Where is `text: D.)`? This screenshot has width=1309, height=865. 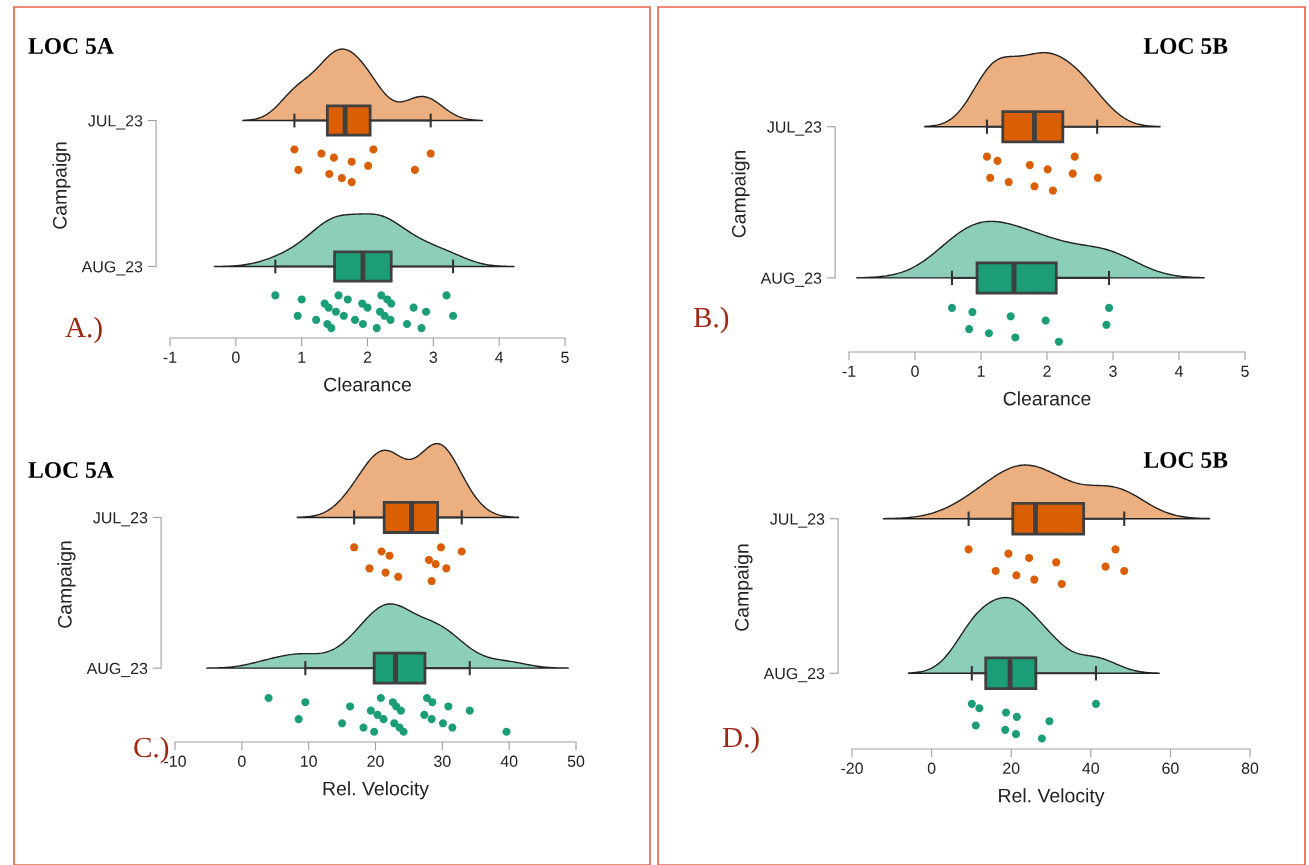 text: D.) is located at coordinates (740, 740).